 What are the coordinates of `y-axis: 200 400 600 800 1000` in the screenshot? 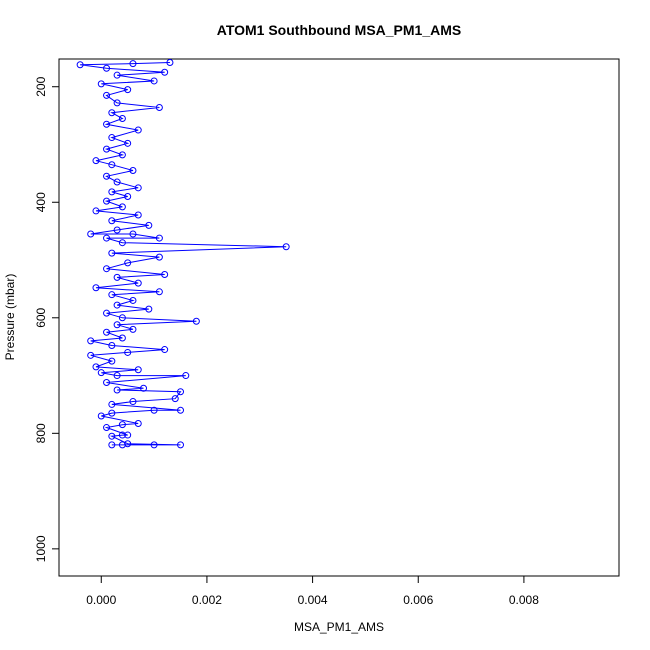 It's located at (47, 319).